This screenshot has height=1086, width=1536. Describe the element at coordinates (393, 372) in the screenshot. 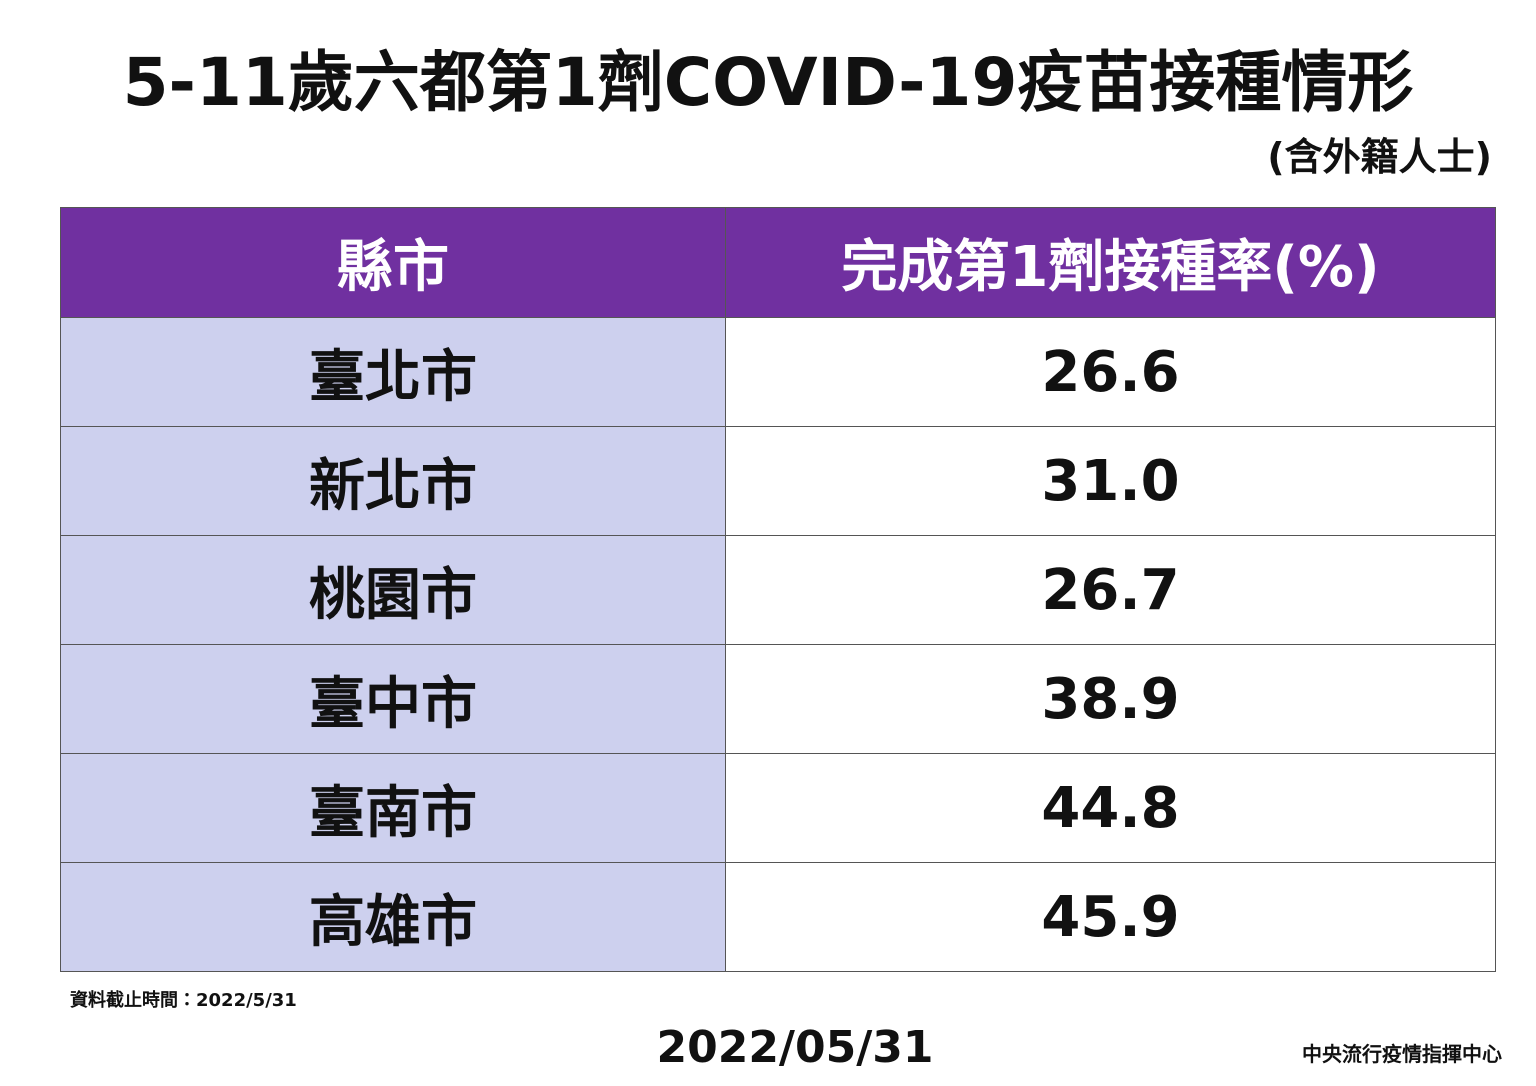

I see `city-cell: 臺北市` at that location.